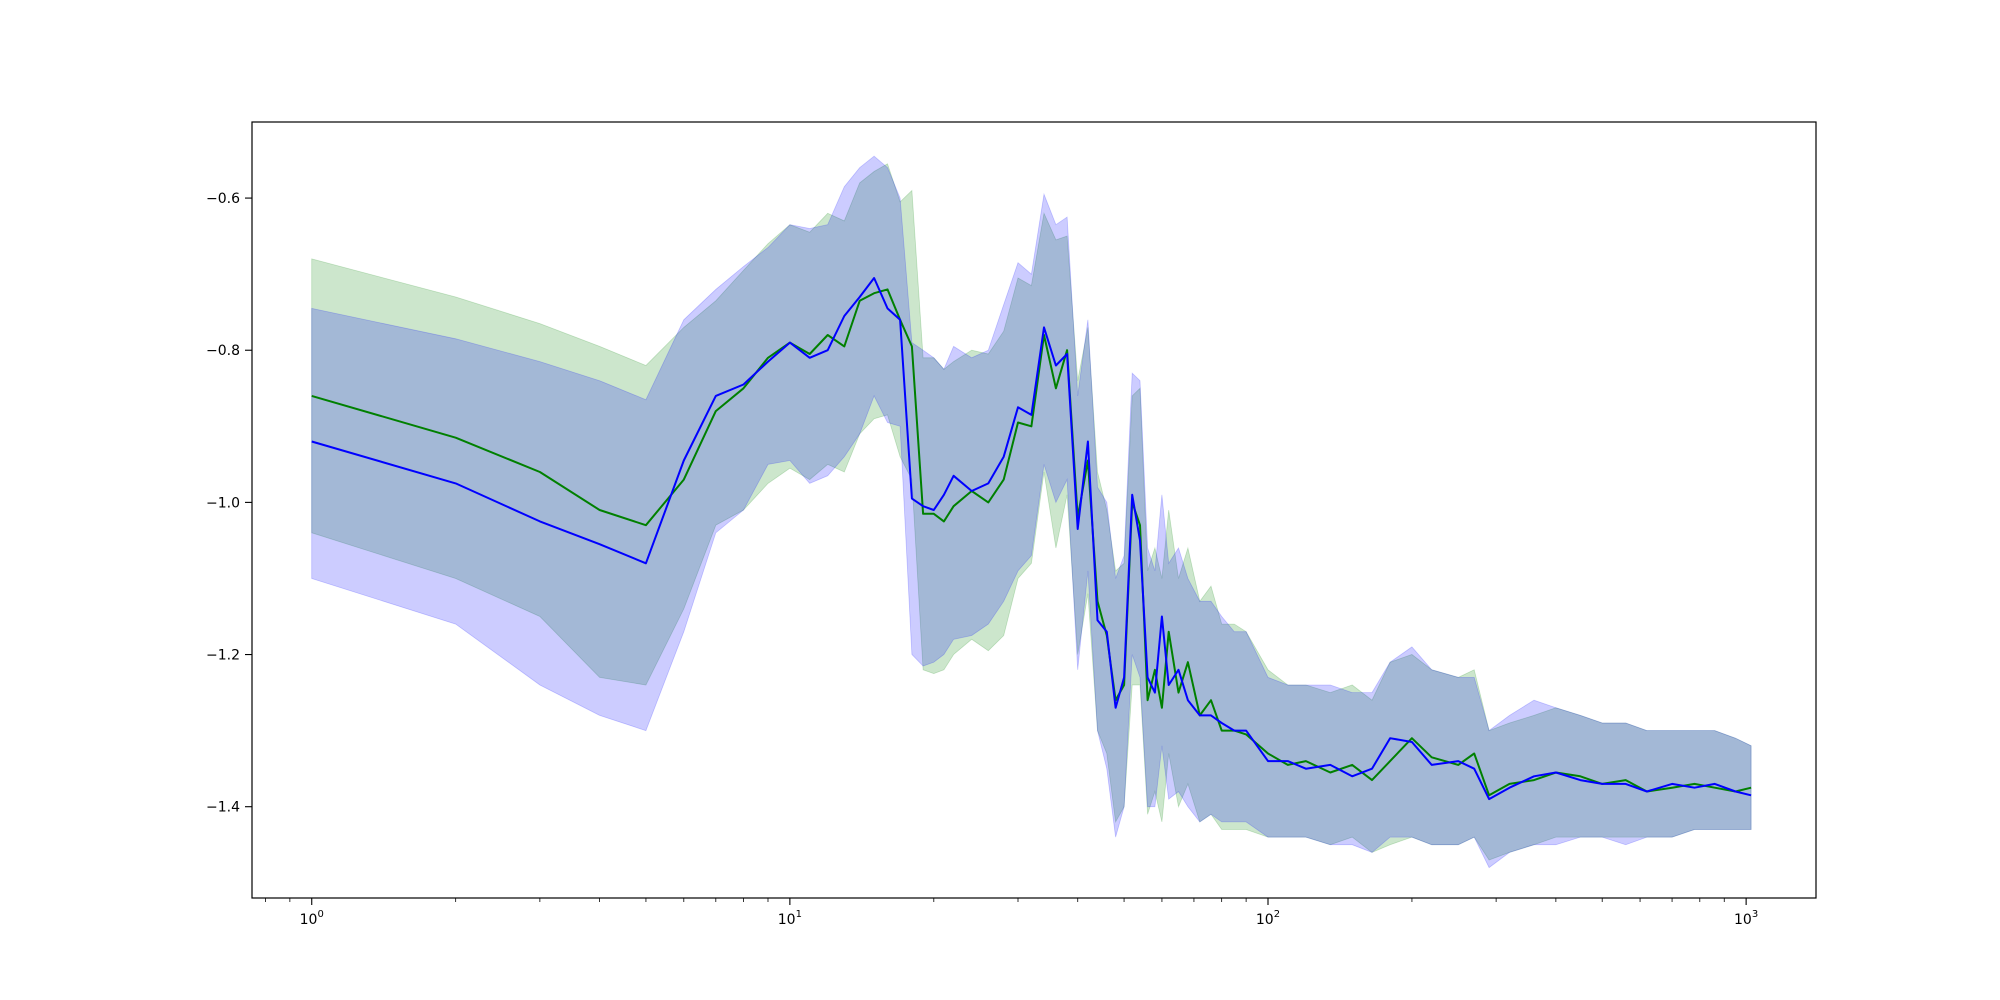  What do you see at coordinates (223, 656) in the screenshot?
I see `y-tick-label: −1.2` at bounding box center [223, 656].